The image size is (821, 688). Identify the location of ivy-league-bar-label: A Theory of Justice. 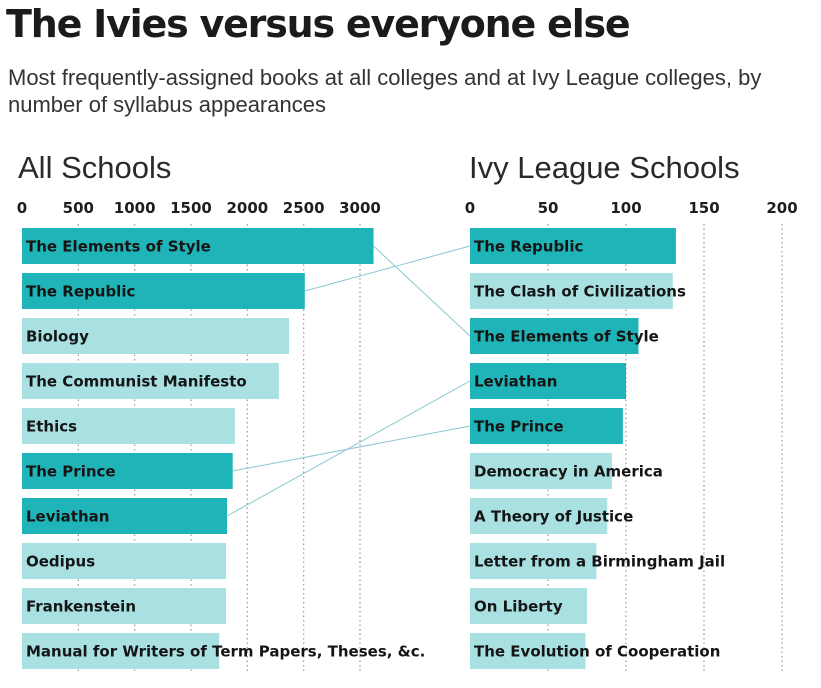
(553, 517).